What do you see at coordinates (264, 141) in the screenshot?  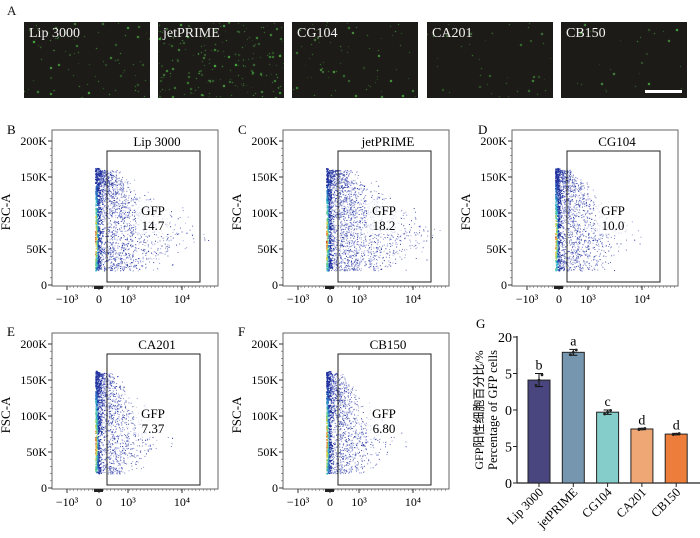 I see `y-tick-label: 200K` at bounding box center [264, 141].